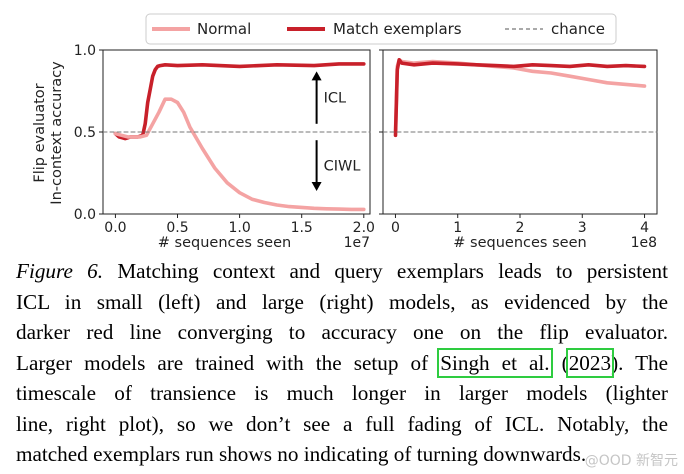 This screenshot has width=684, height=474. Describe the element at coordinates (565, 362) in the screenshot. I see `citation-open-paren: (` at that location.